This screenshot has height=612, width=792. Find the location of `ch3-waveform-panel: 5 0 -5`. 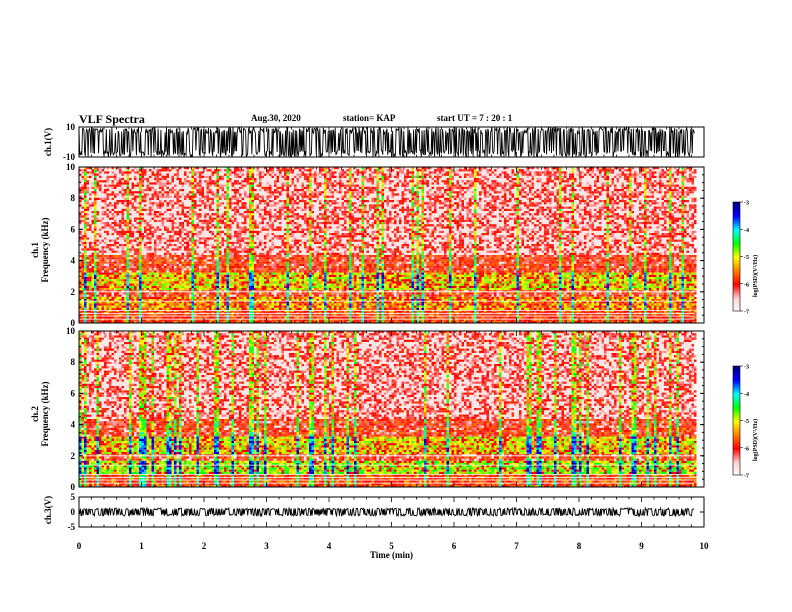

ch3-waveform-panel: 5 0 -5 is located at coordinates (386, 512).